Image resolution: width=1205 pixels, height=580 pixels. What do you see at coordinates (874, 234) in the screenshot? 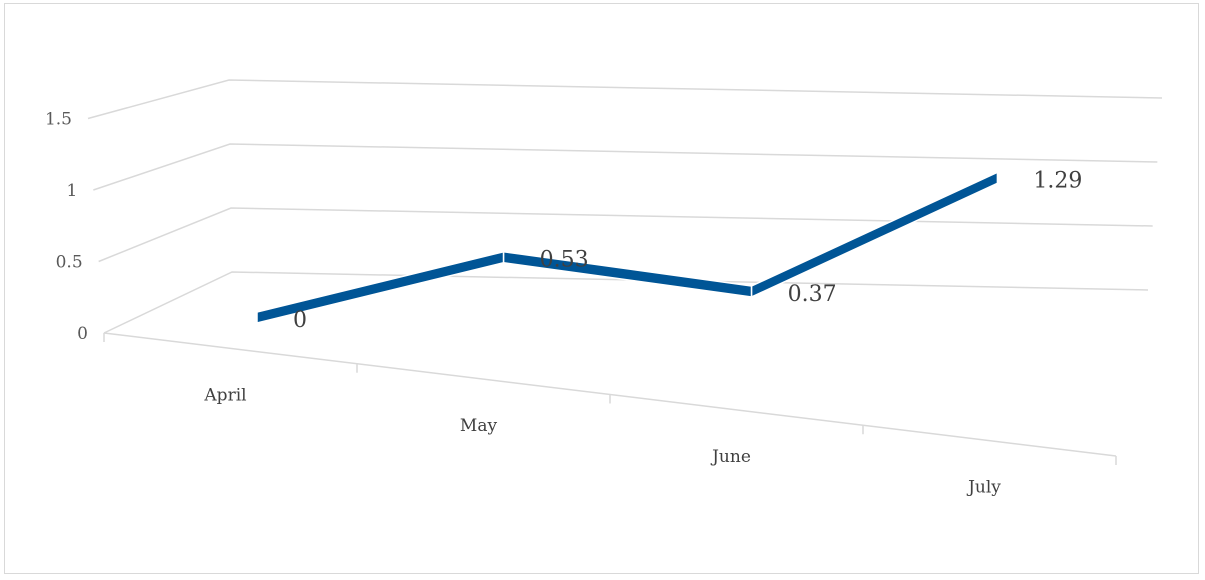
I see `series-segment` at bounding box center [874, 234].